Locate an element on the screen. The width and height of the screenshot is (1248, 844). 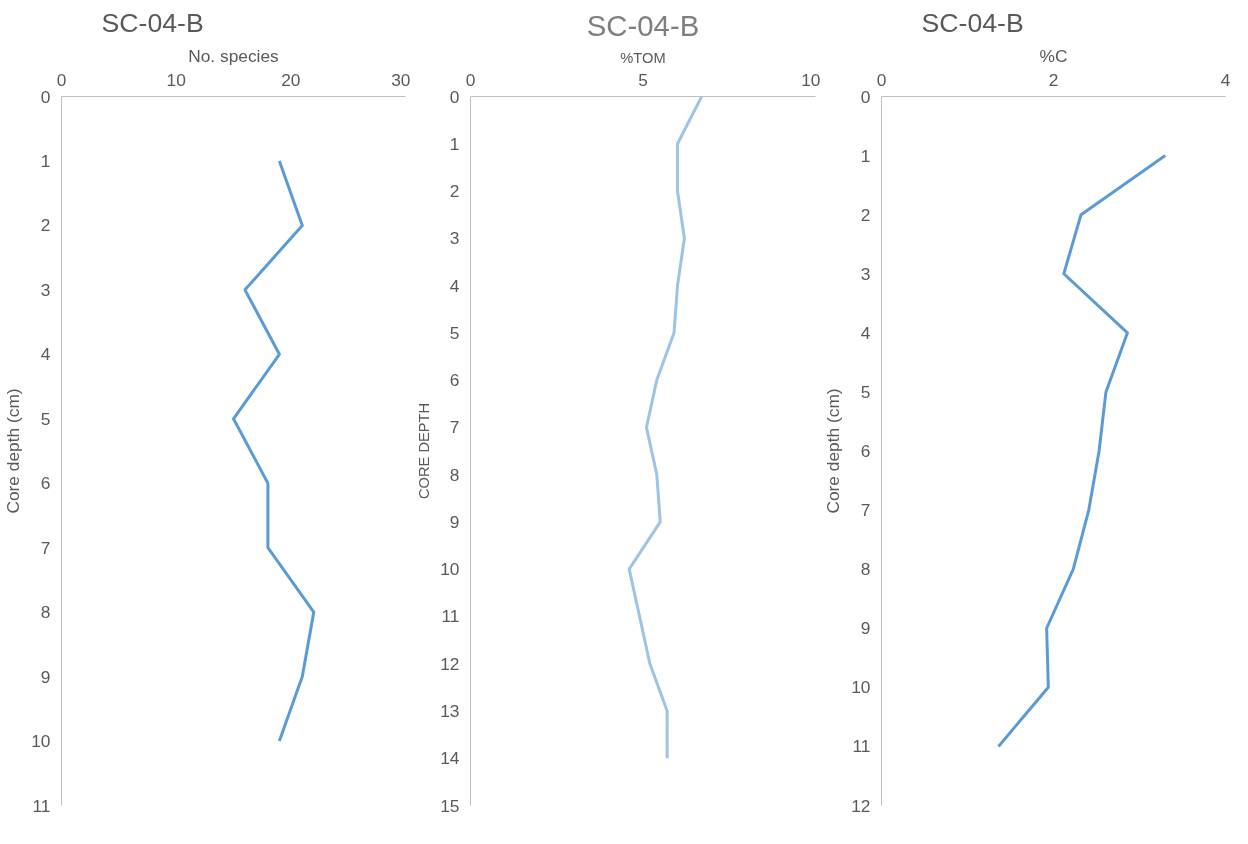
y-tick-label: 15 is located at coordinates (450, 805).